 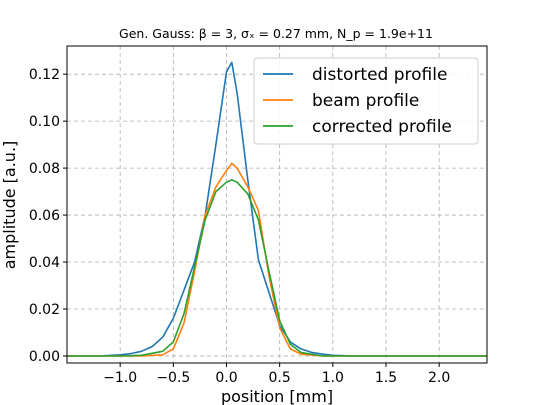 I want to click on x-tick-label: 1.0, so click(x=333, y=378).